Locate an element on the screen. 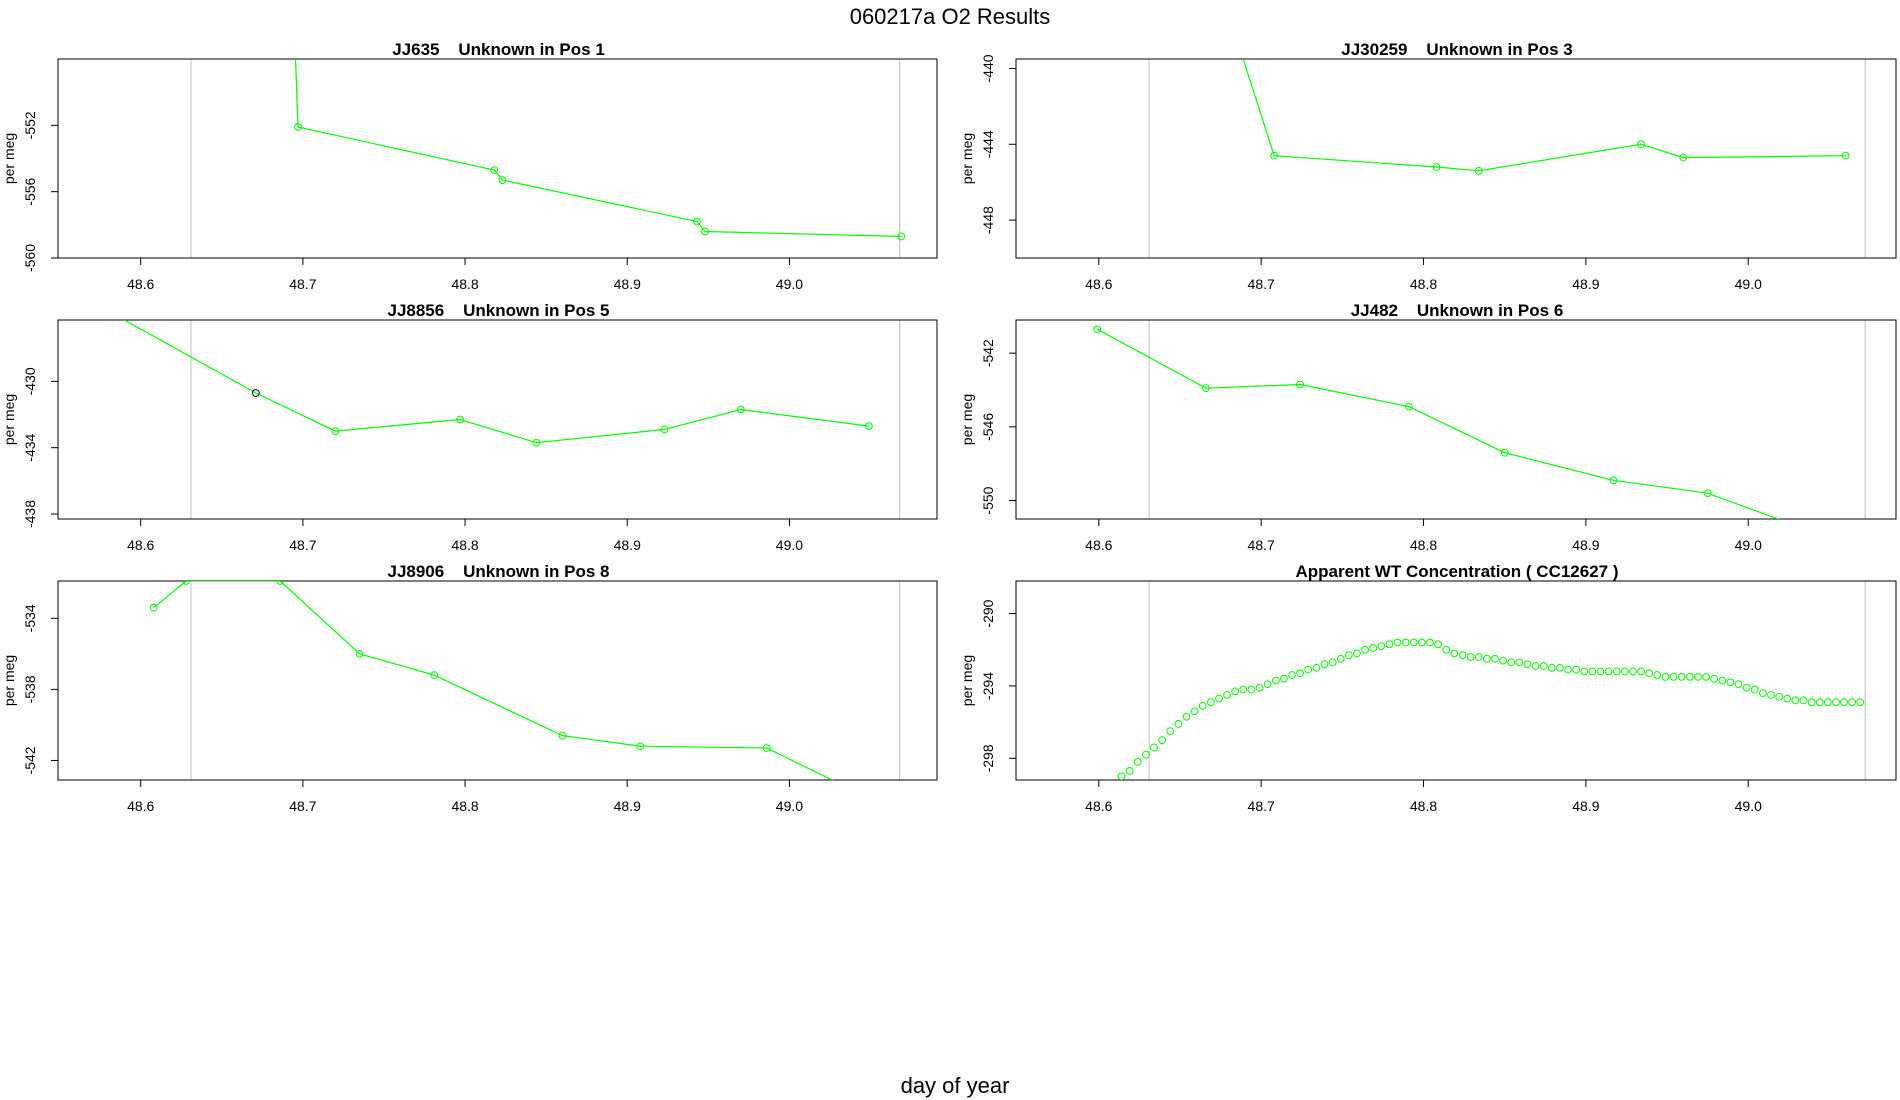 The image size is (1900, 1100). chart-title: JJ8856 Unknown in Pos 5 is located at coordinates (498, 310).